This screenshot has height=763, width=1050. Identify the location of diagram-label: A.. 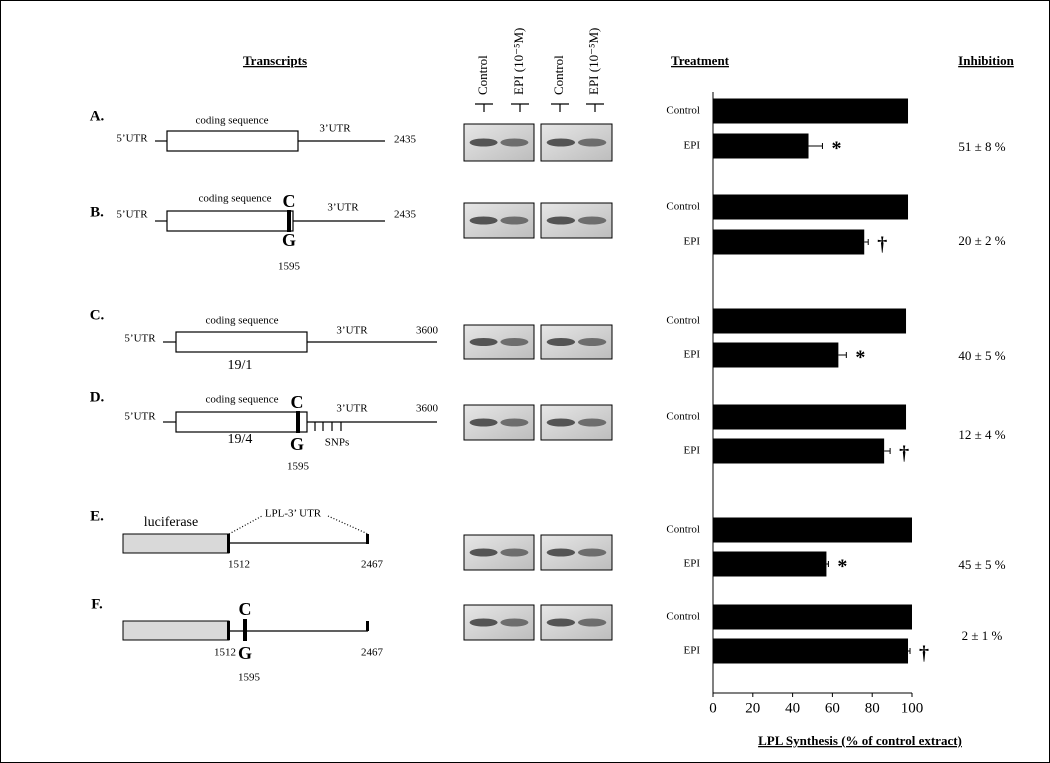
(97, 116).